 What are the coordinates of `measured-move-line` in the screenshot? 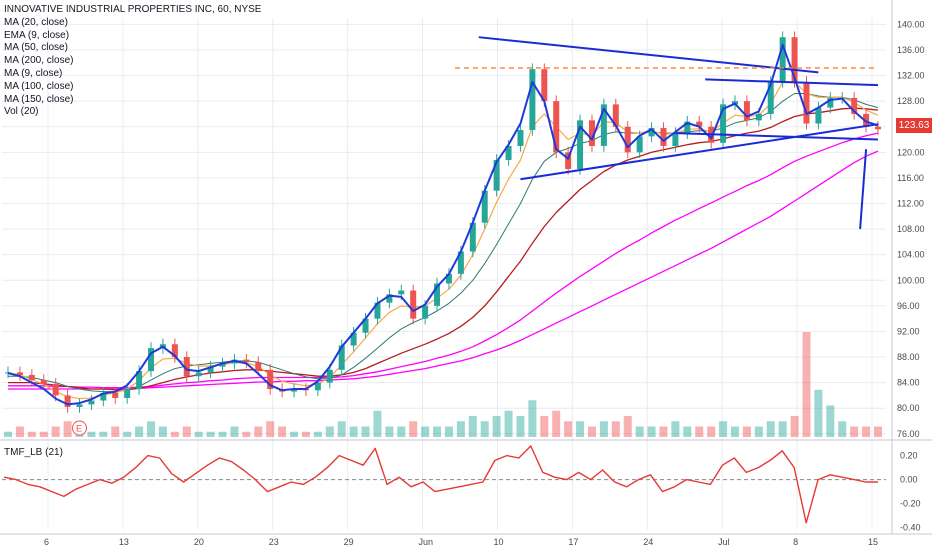 It's located at (863, 189).